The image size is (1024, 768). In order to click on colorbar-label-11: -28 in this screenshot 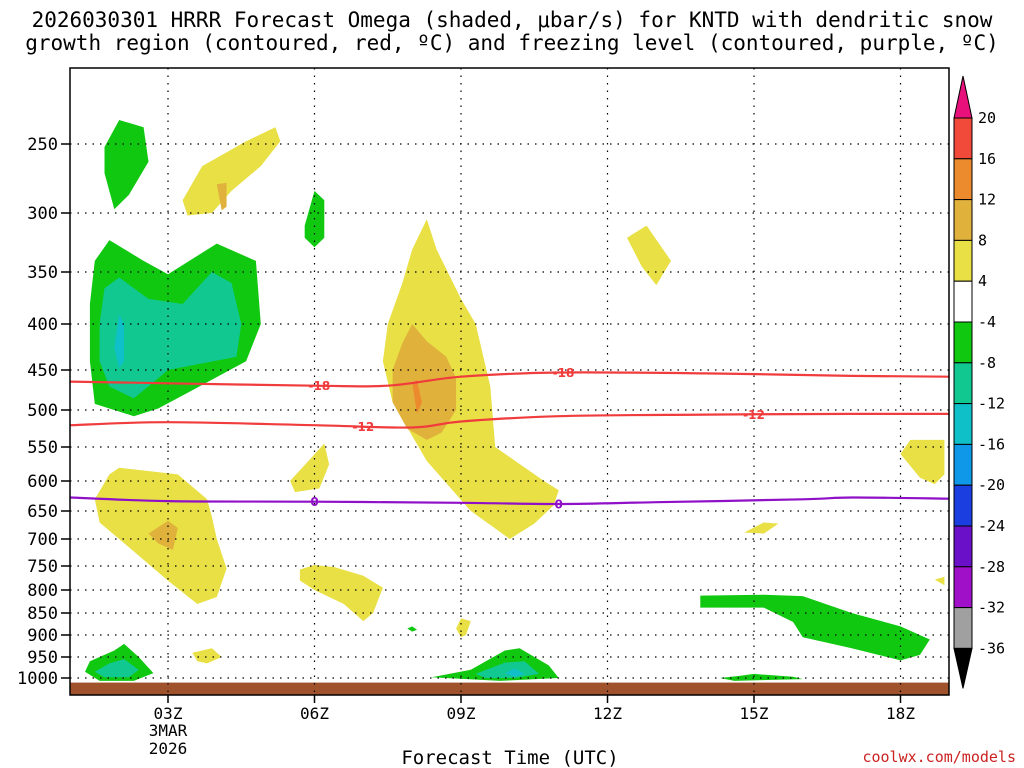, I will do `click(991, 567)`.